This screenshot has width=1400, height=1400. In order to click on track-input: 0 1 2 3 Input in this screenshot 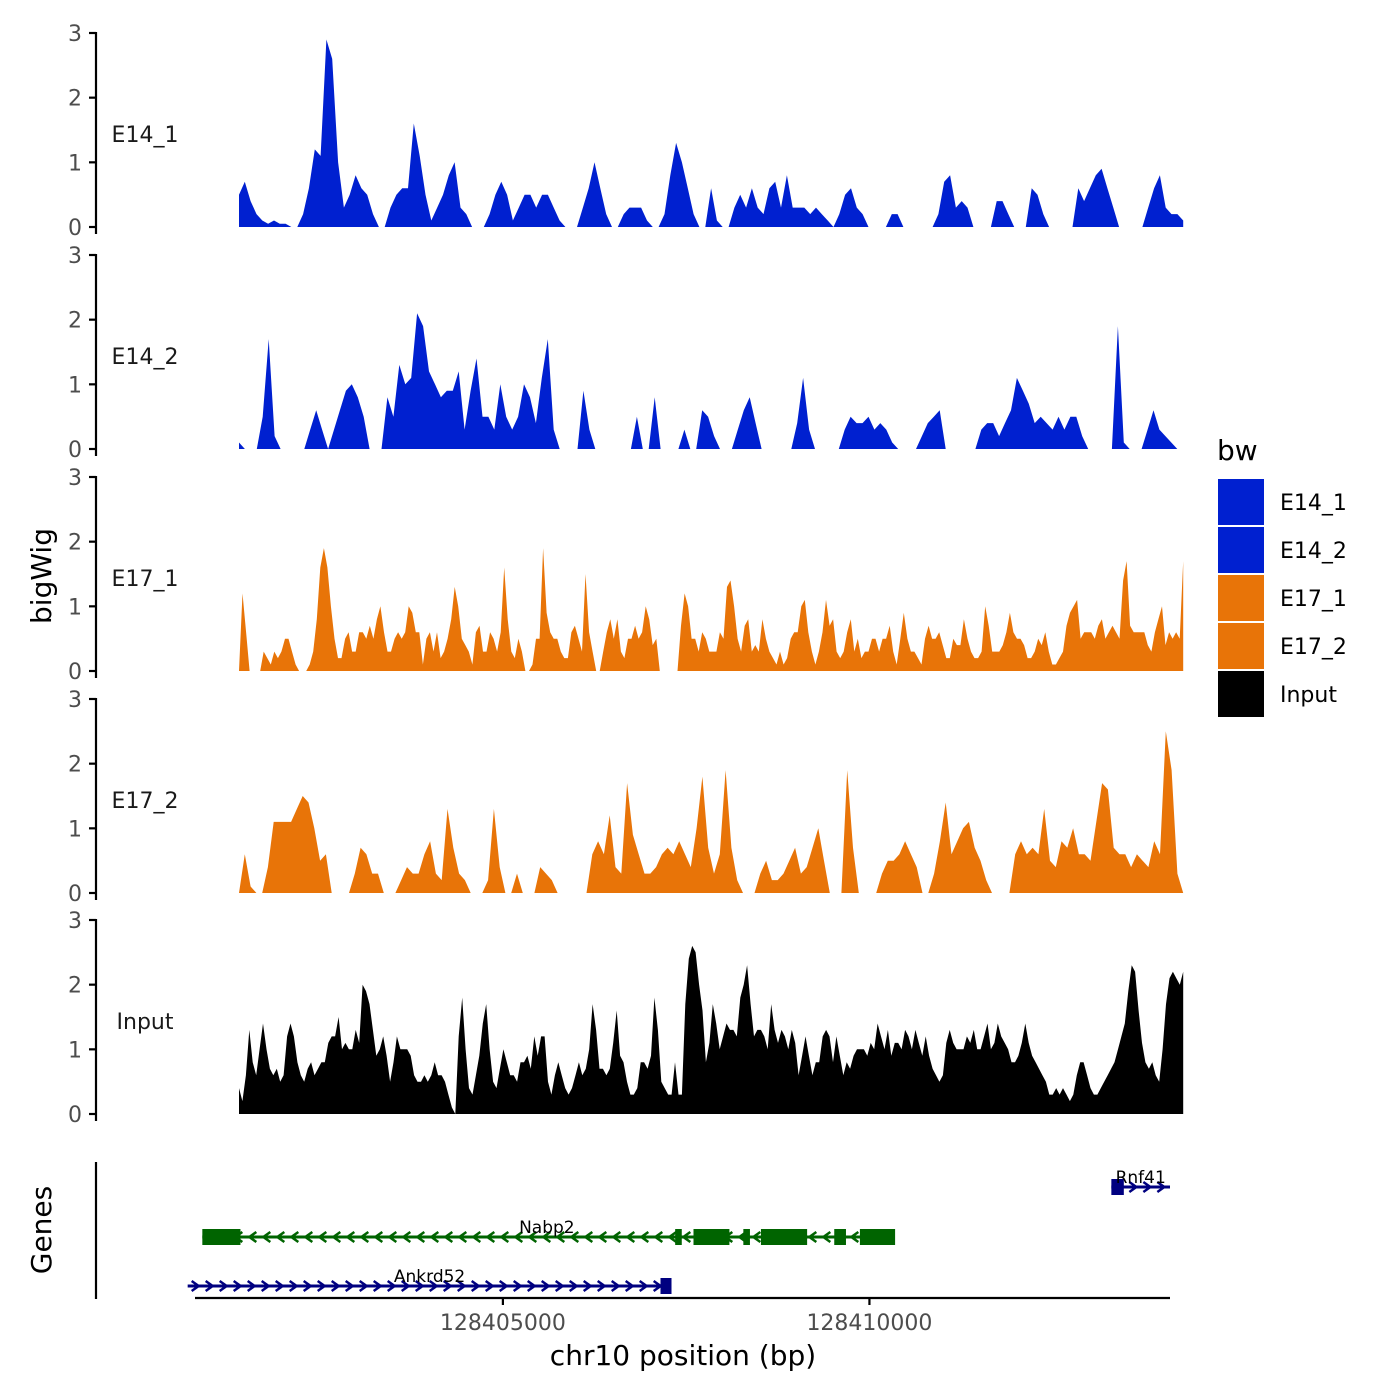, I will do `click(626, 1018)`.